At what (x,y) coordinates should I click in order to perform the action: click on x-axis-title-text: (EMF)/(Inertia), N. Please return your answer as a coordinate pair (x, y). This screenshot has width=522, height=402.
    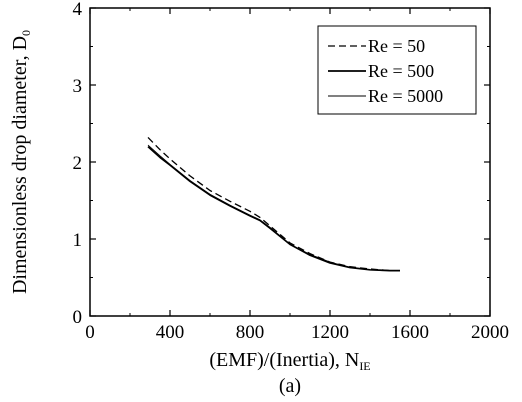
    Looking at the image, I should click on (284, 360).